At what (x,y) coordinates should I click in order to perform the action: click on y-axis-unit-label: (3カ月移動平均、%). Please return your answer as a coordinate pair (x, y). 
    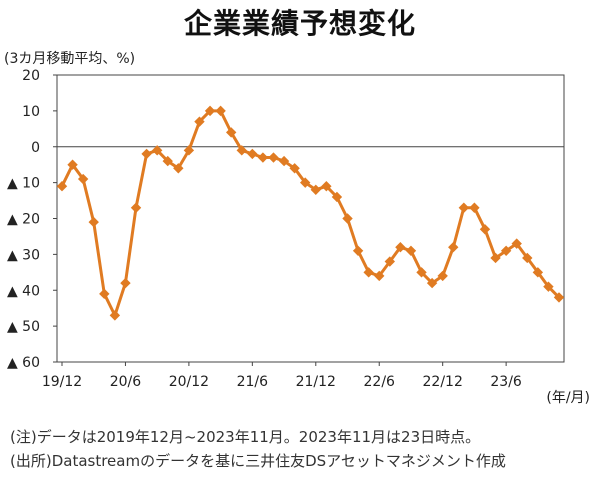
    Looking at the image, I should click on (70, 59).